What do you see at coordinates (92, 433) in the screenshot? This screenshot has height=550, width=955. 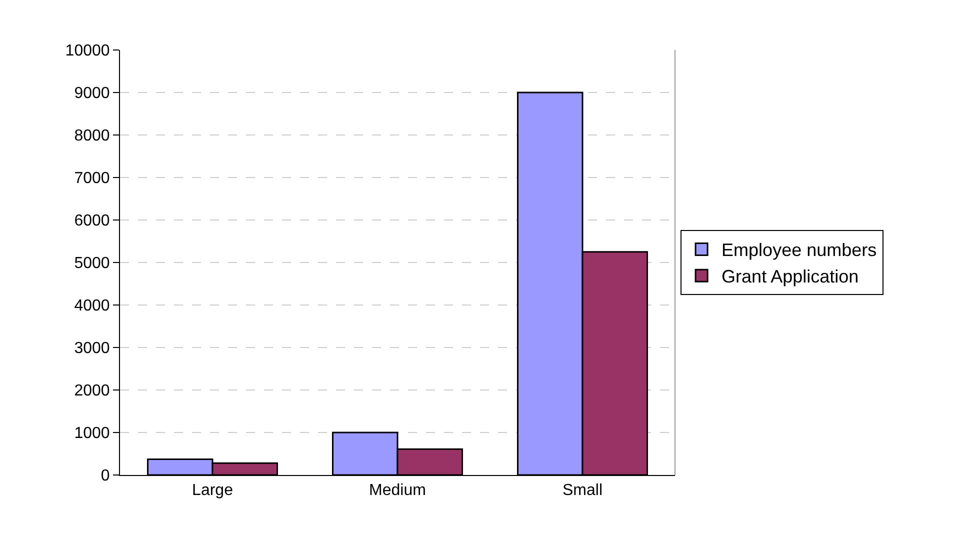 I see `y-tick-label: 1000` at bounding box center [92, 433].